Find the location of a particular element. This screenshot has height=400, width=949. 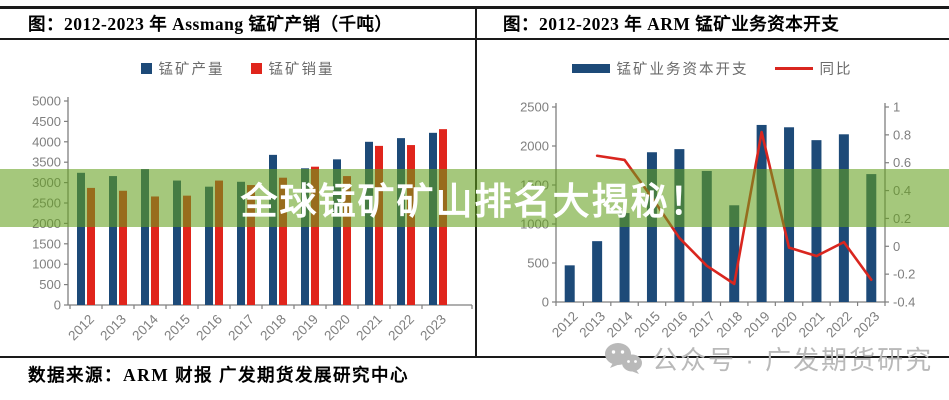

bar-capex-2017 is located at coordinates (706, 236).